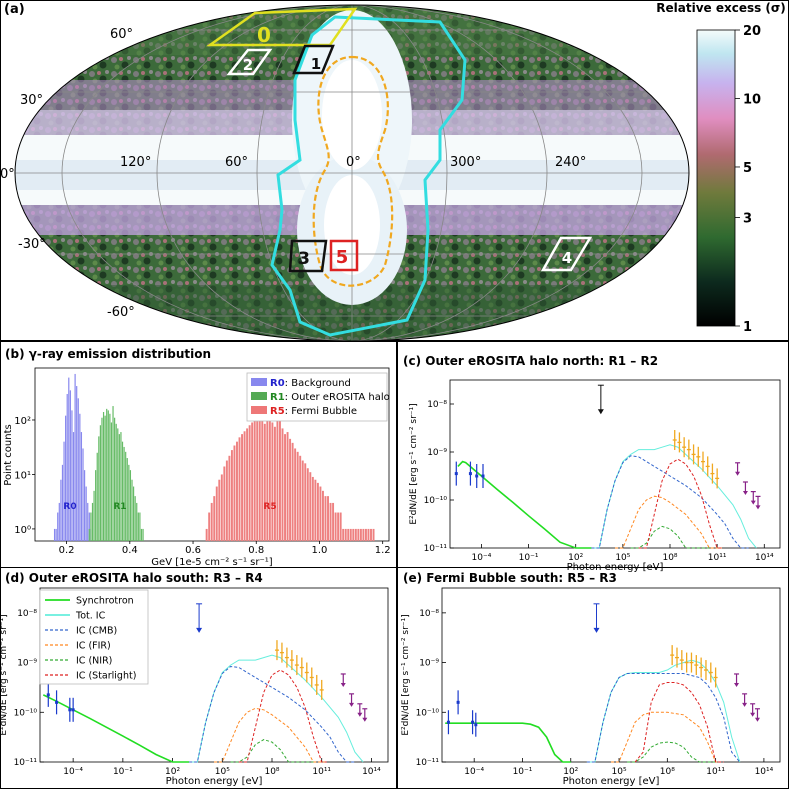  I want to click on sed-xtick-label: 10⁵, so click(622, 558).